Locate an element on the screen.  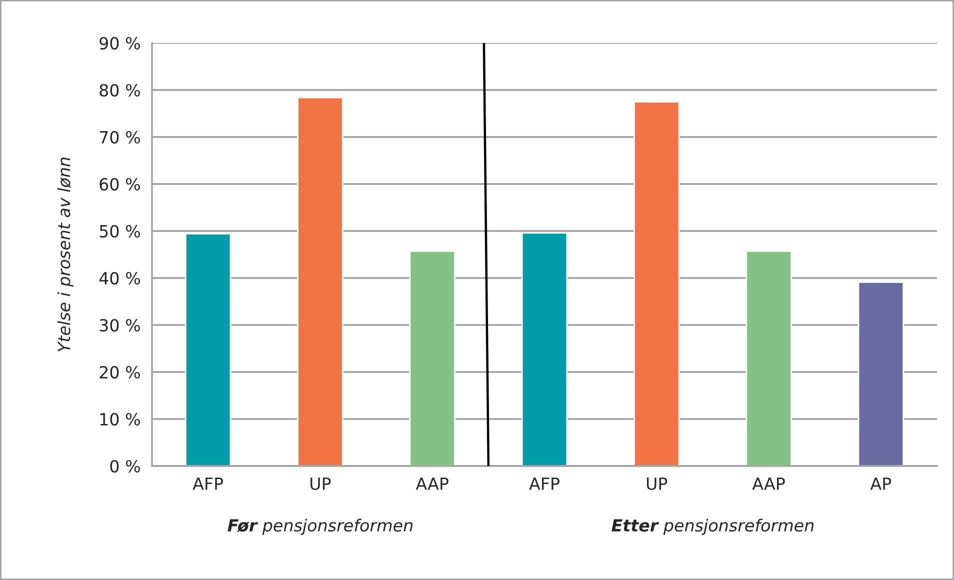
y-tick-label: 60 % is located at coordinates (120, 184).